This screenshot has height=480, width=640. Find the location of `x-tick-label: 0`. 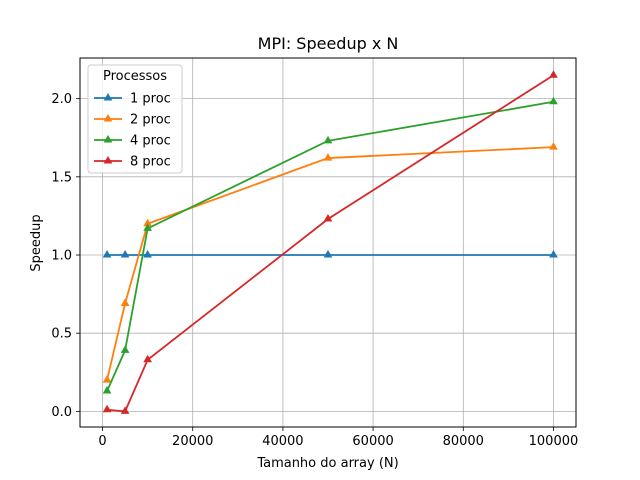

x-tick-label: 0 is located at coordinates (102, 441).